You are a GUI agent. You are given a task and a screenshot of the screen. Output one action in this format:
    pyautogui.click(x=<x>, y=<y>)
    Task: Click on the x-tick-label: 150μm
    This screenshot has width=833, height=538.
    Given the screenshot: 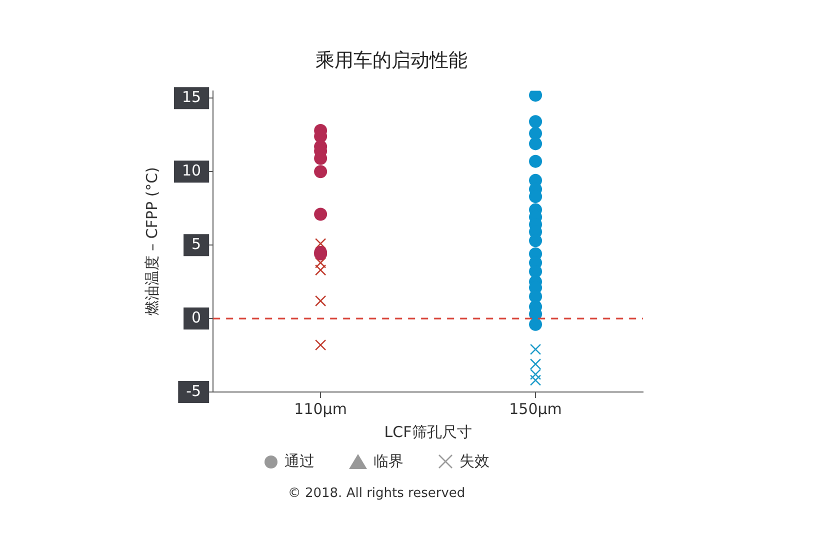 What is the action you would take?
    pyautogui.click(x=535, y=409)
    